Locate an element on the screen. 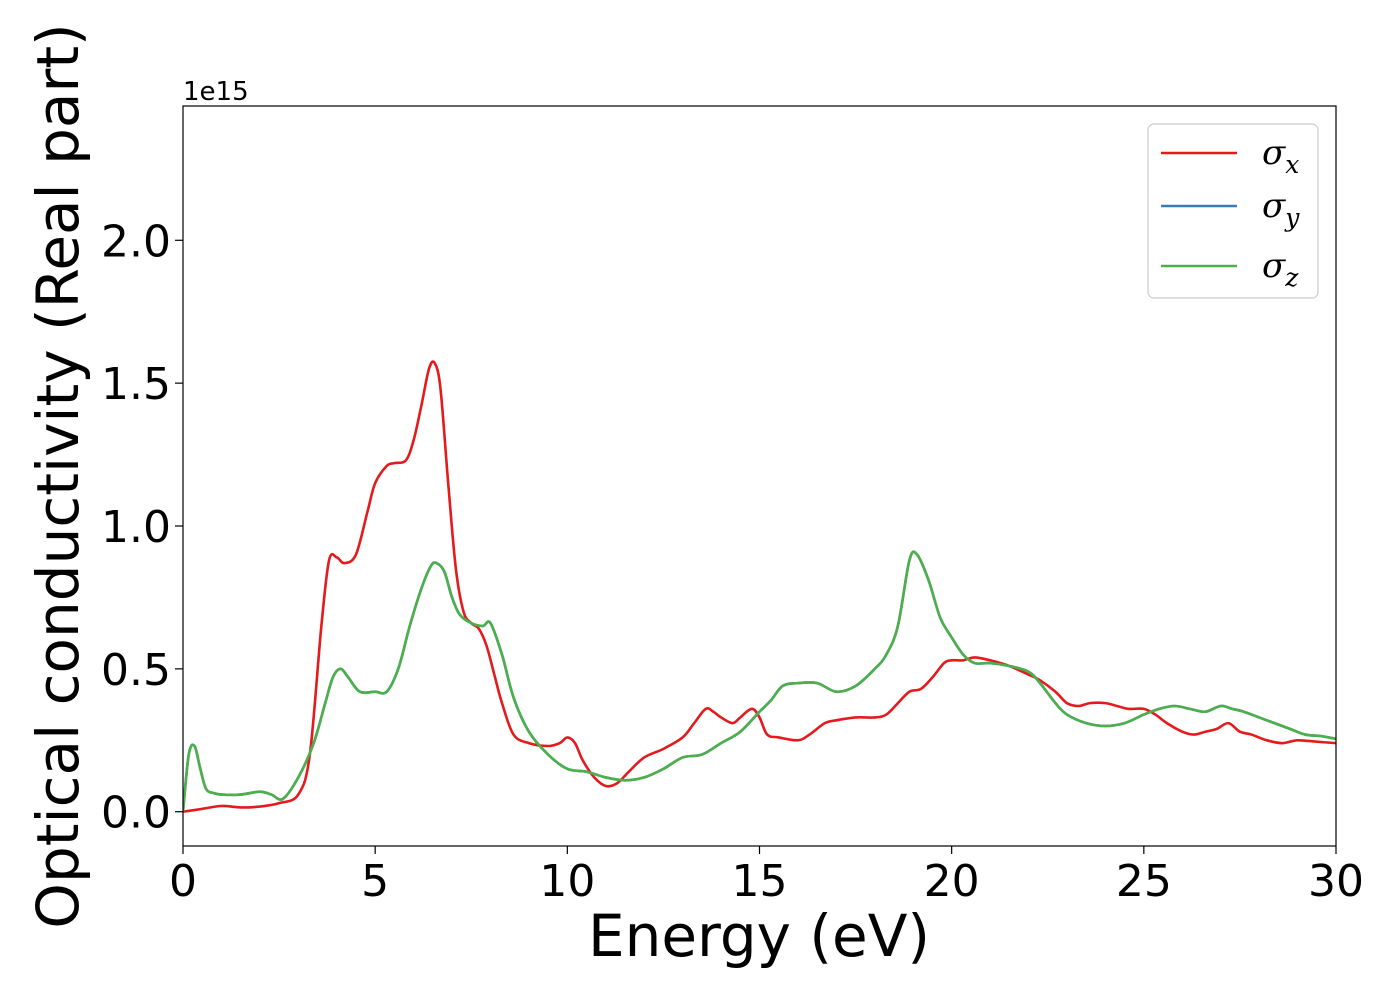 The image size is (1400, 1000). y-offset-text: 1e15 is located at coordinates (216, 92).